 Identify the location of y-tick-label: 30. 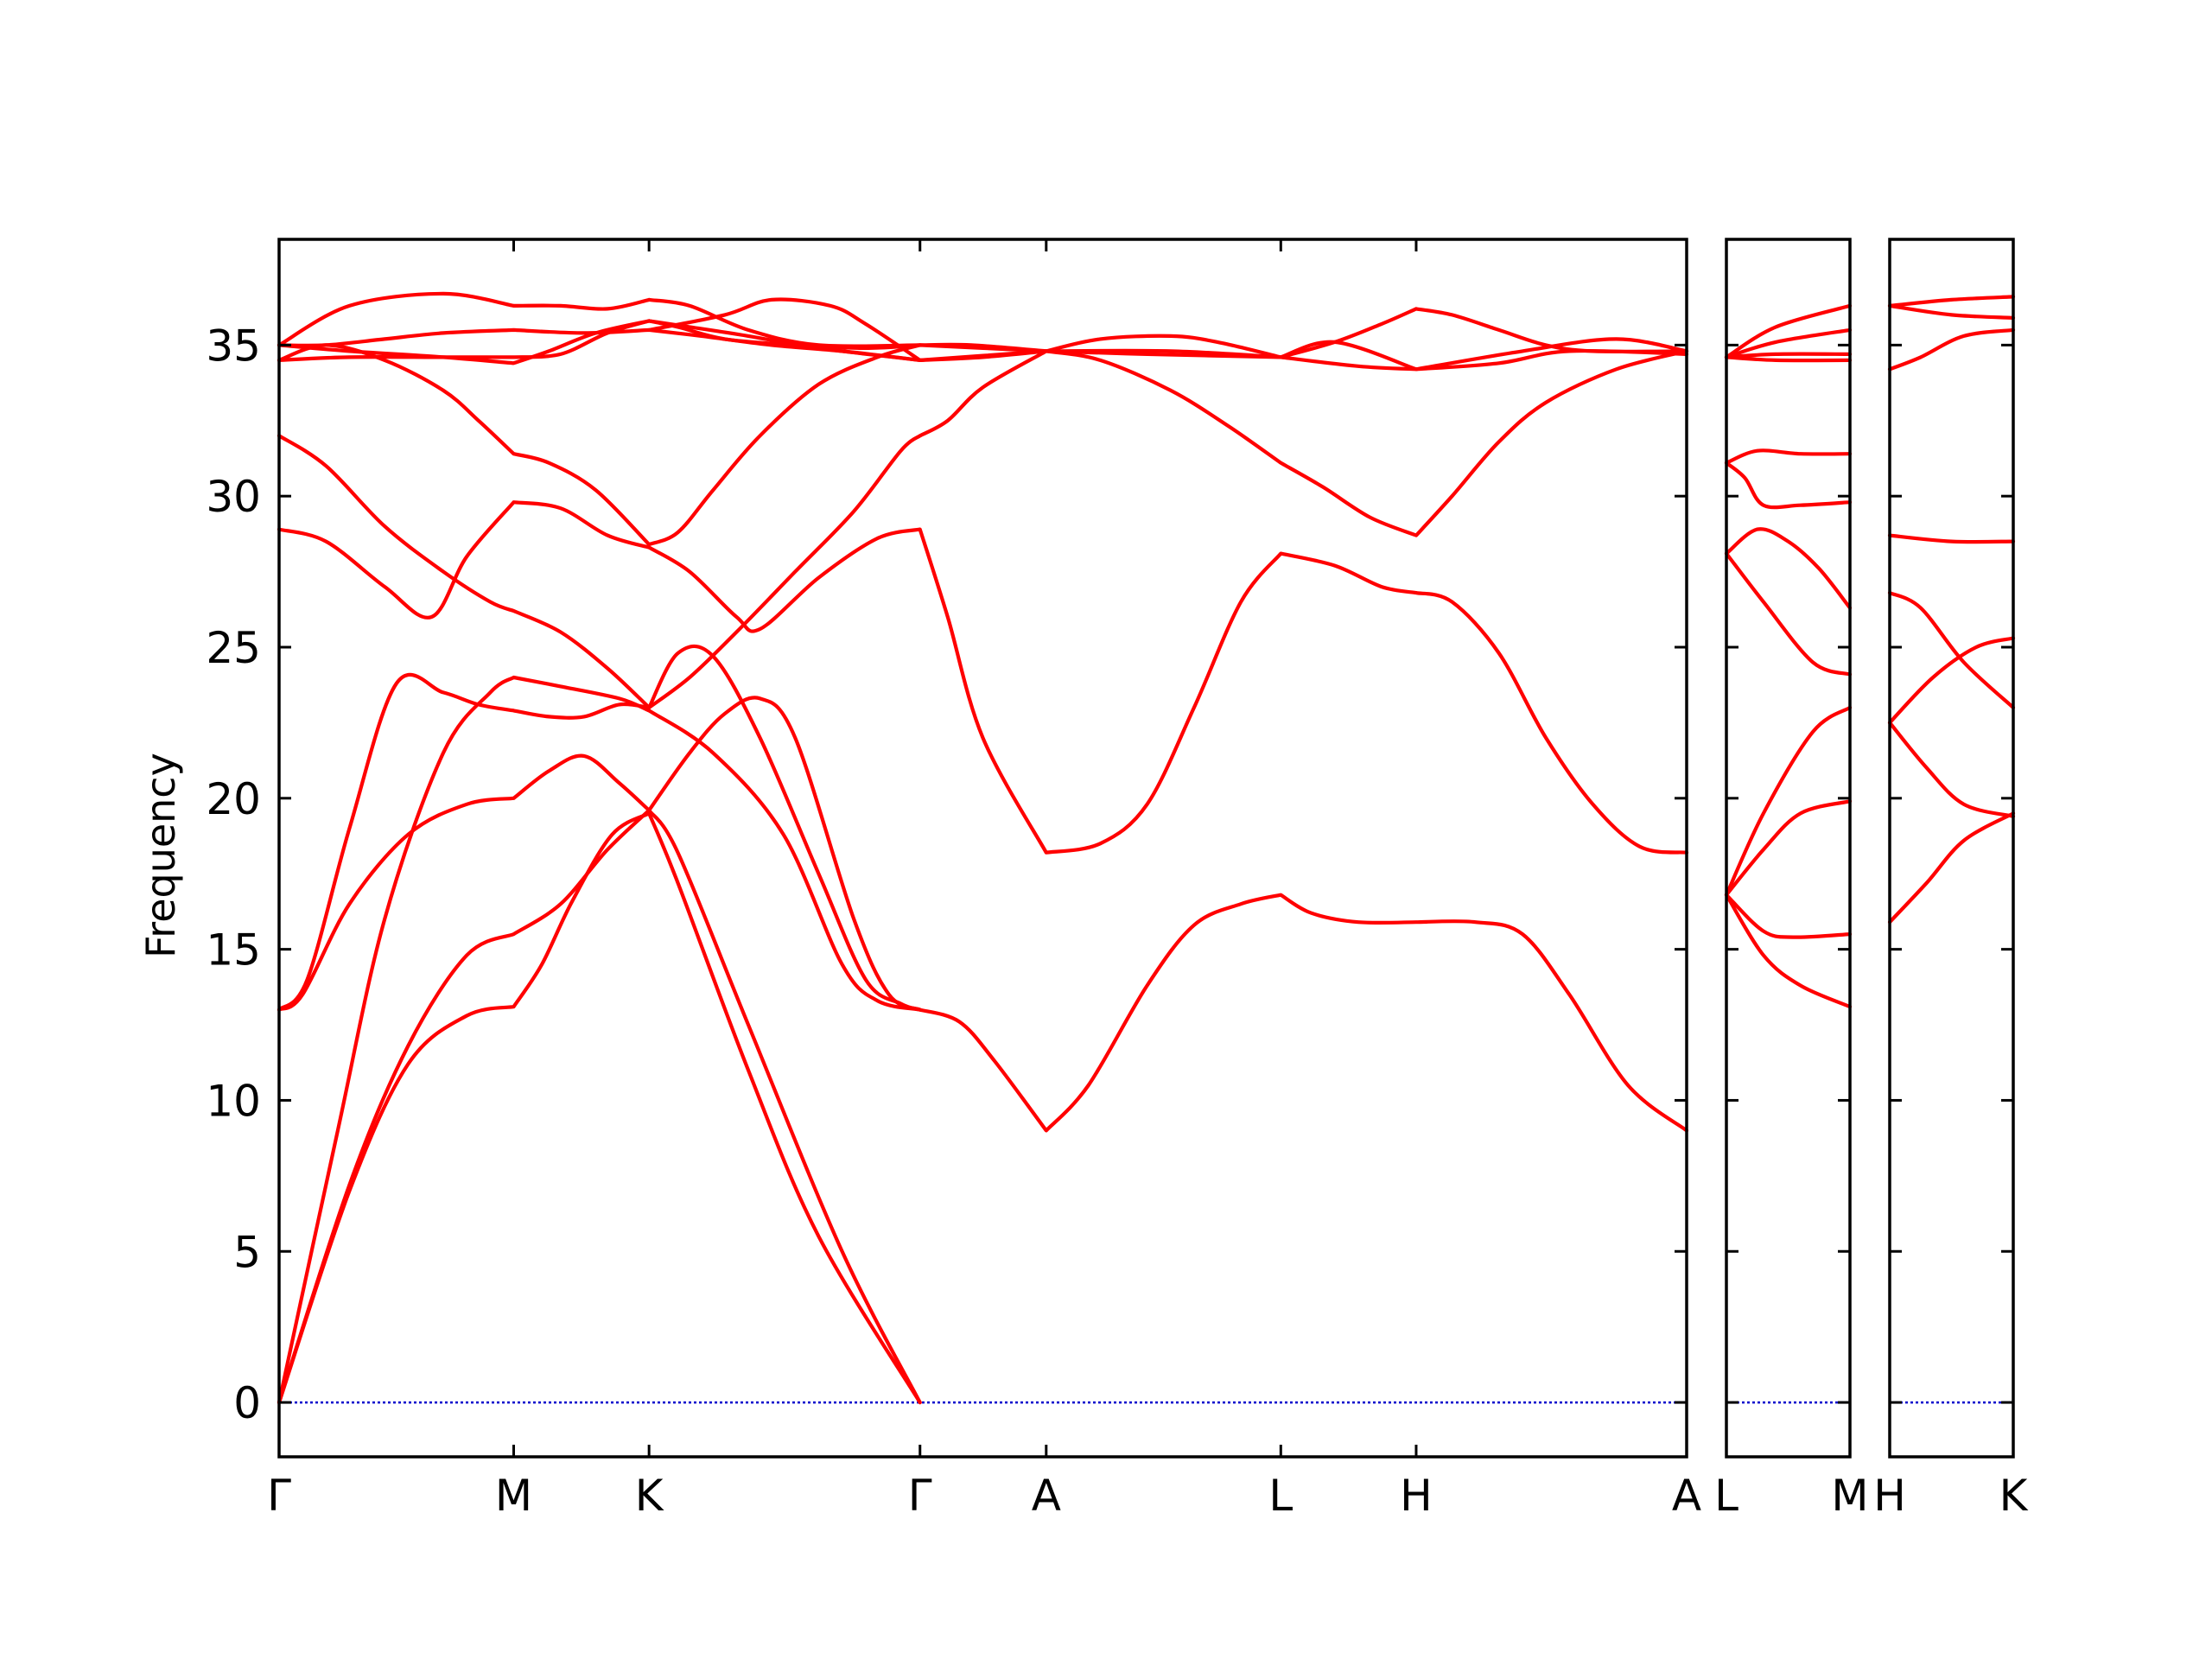
(233, 497).